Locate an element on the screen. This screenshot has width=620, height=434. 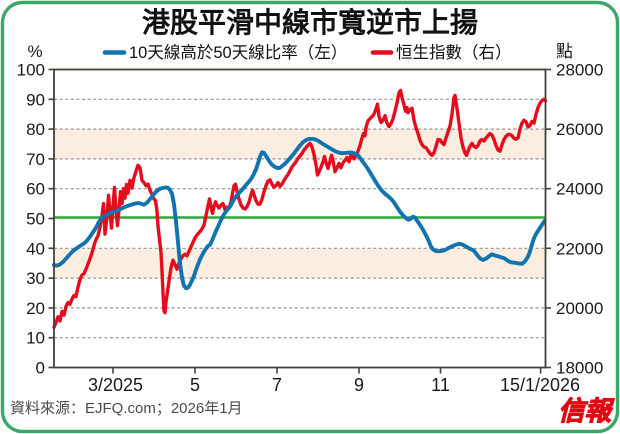
svg-text: 5 is located at coordinates (195, 385).